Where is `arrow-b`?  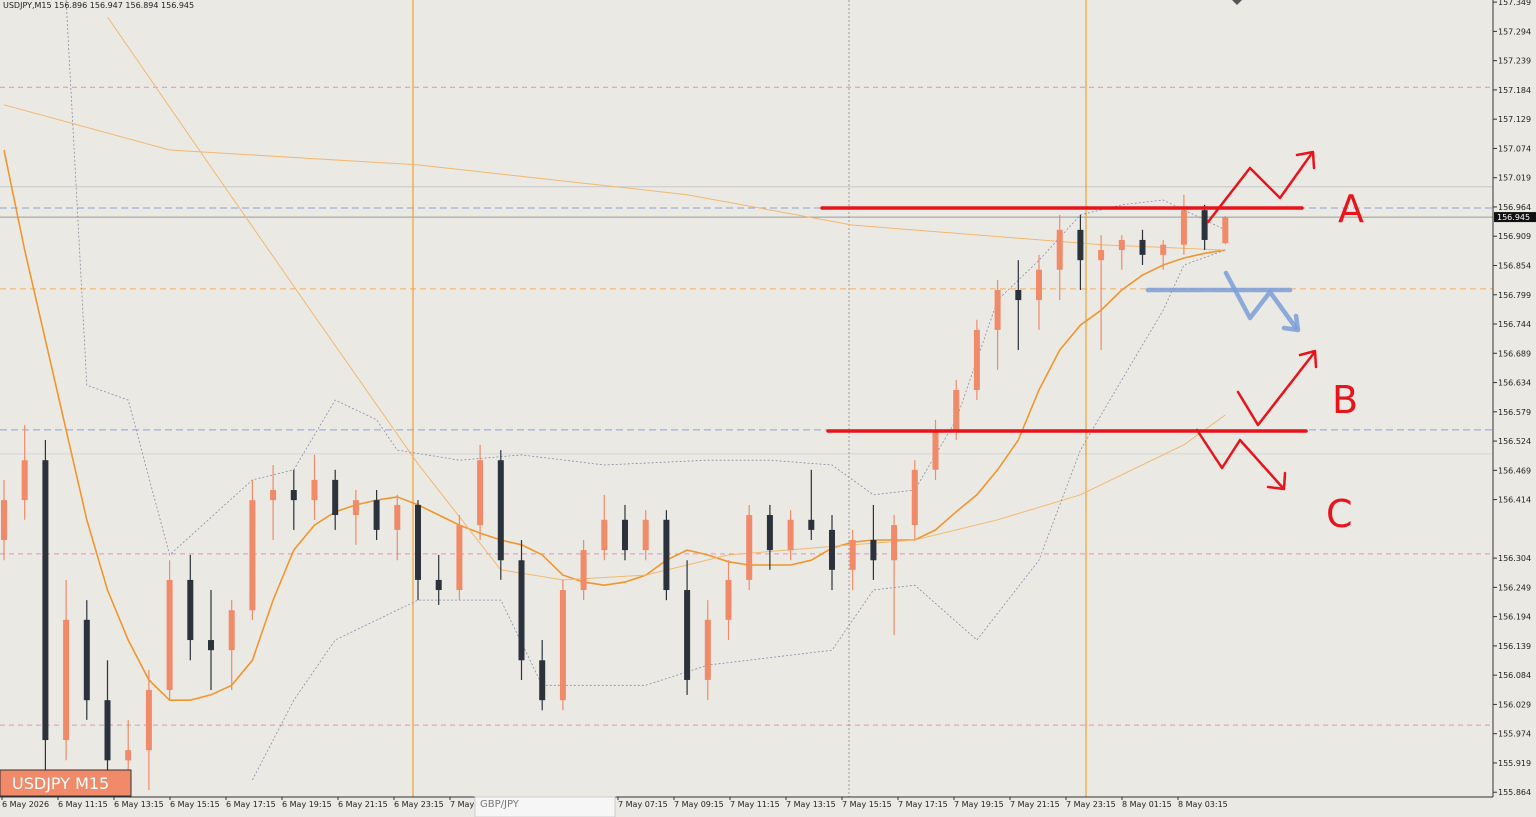
arrow-b is located at coordinates (1276, 389).